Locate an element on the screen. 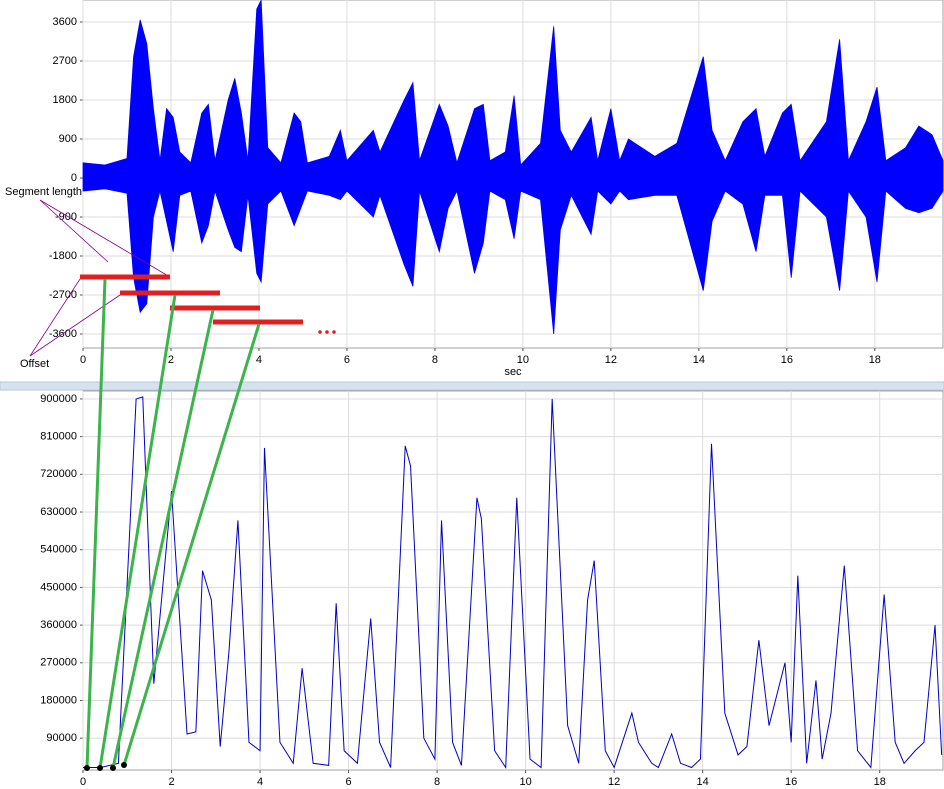 The width and height of the screenshot is (944, 789). y-tick-label: -900 is located at coordinates (66, 217).